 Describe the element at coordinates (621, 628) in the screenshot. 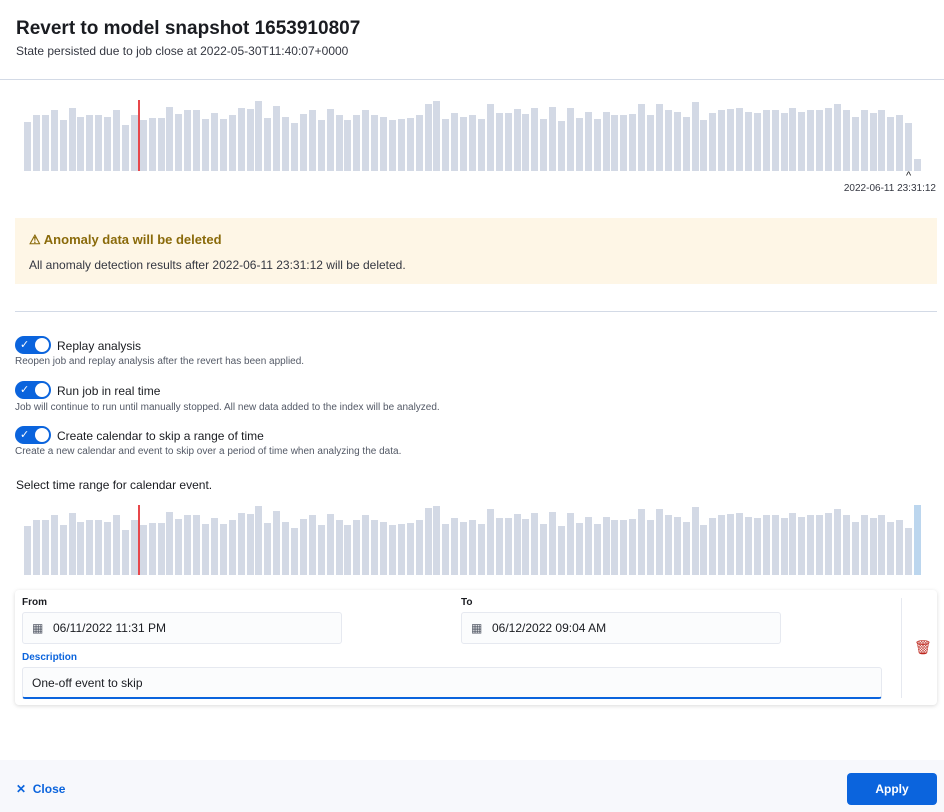

I see `to-date-input: ▦ 06/12/2022 09:04 AM` at that location.